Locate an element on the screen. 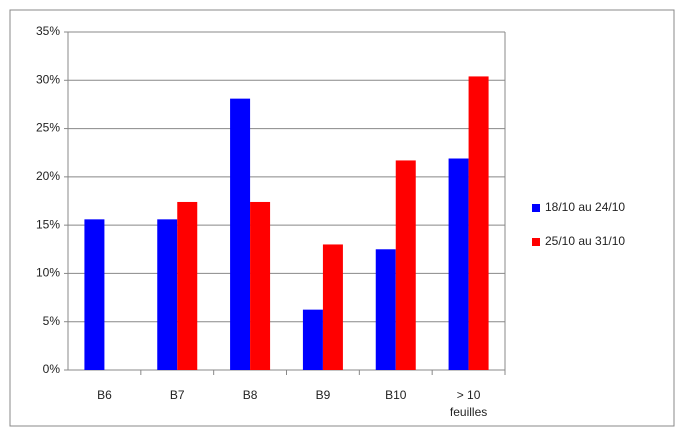 The image size is (679, 432). y-tick-label: 35% is located at coordinates (48, 31).